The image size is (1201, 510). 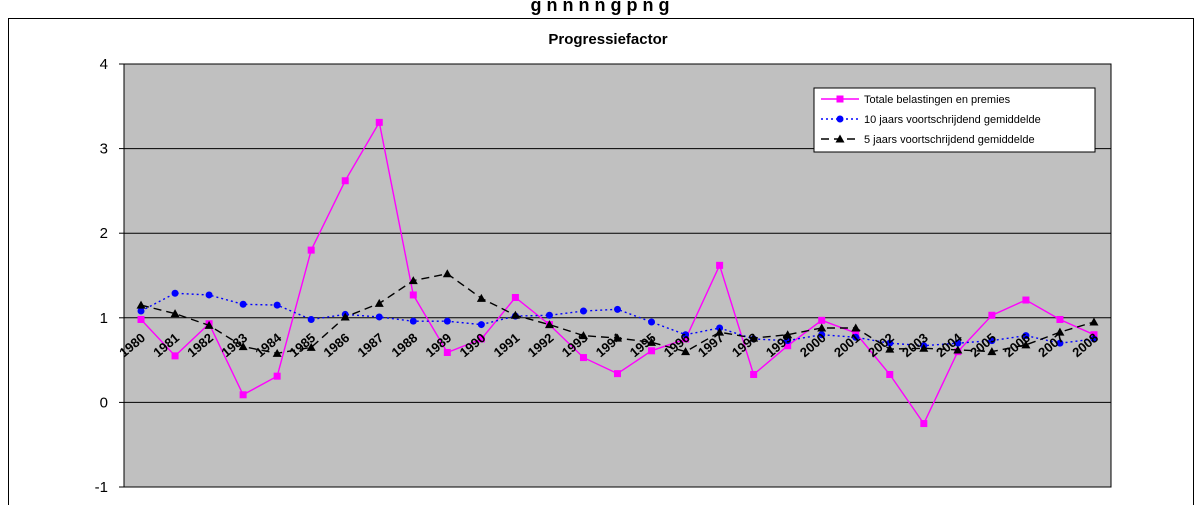 What do you see at coordinates (109, 276) in the screenshot?
I see `y-axis: -1 0 1 2 3 4` at bounding box center [109, 276].